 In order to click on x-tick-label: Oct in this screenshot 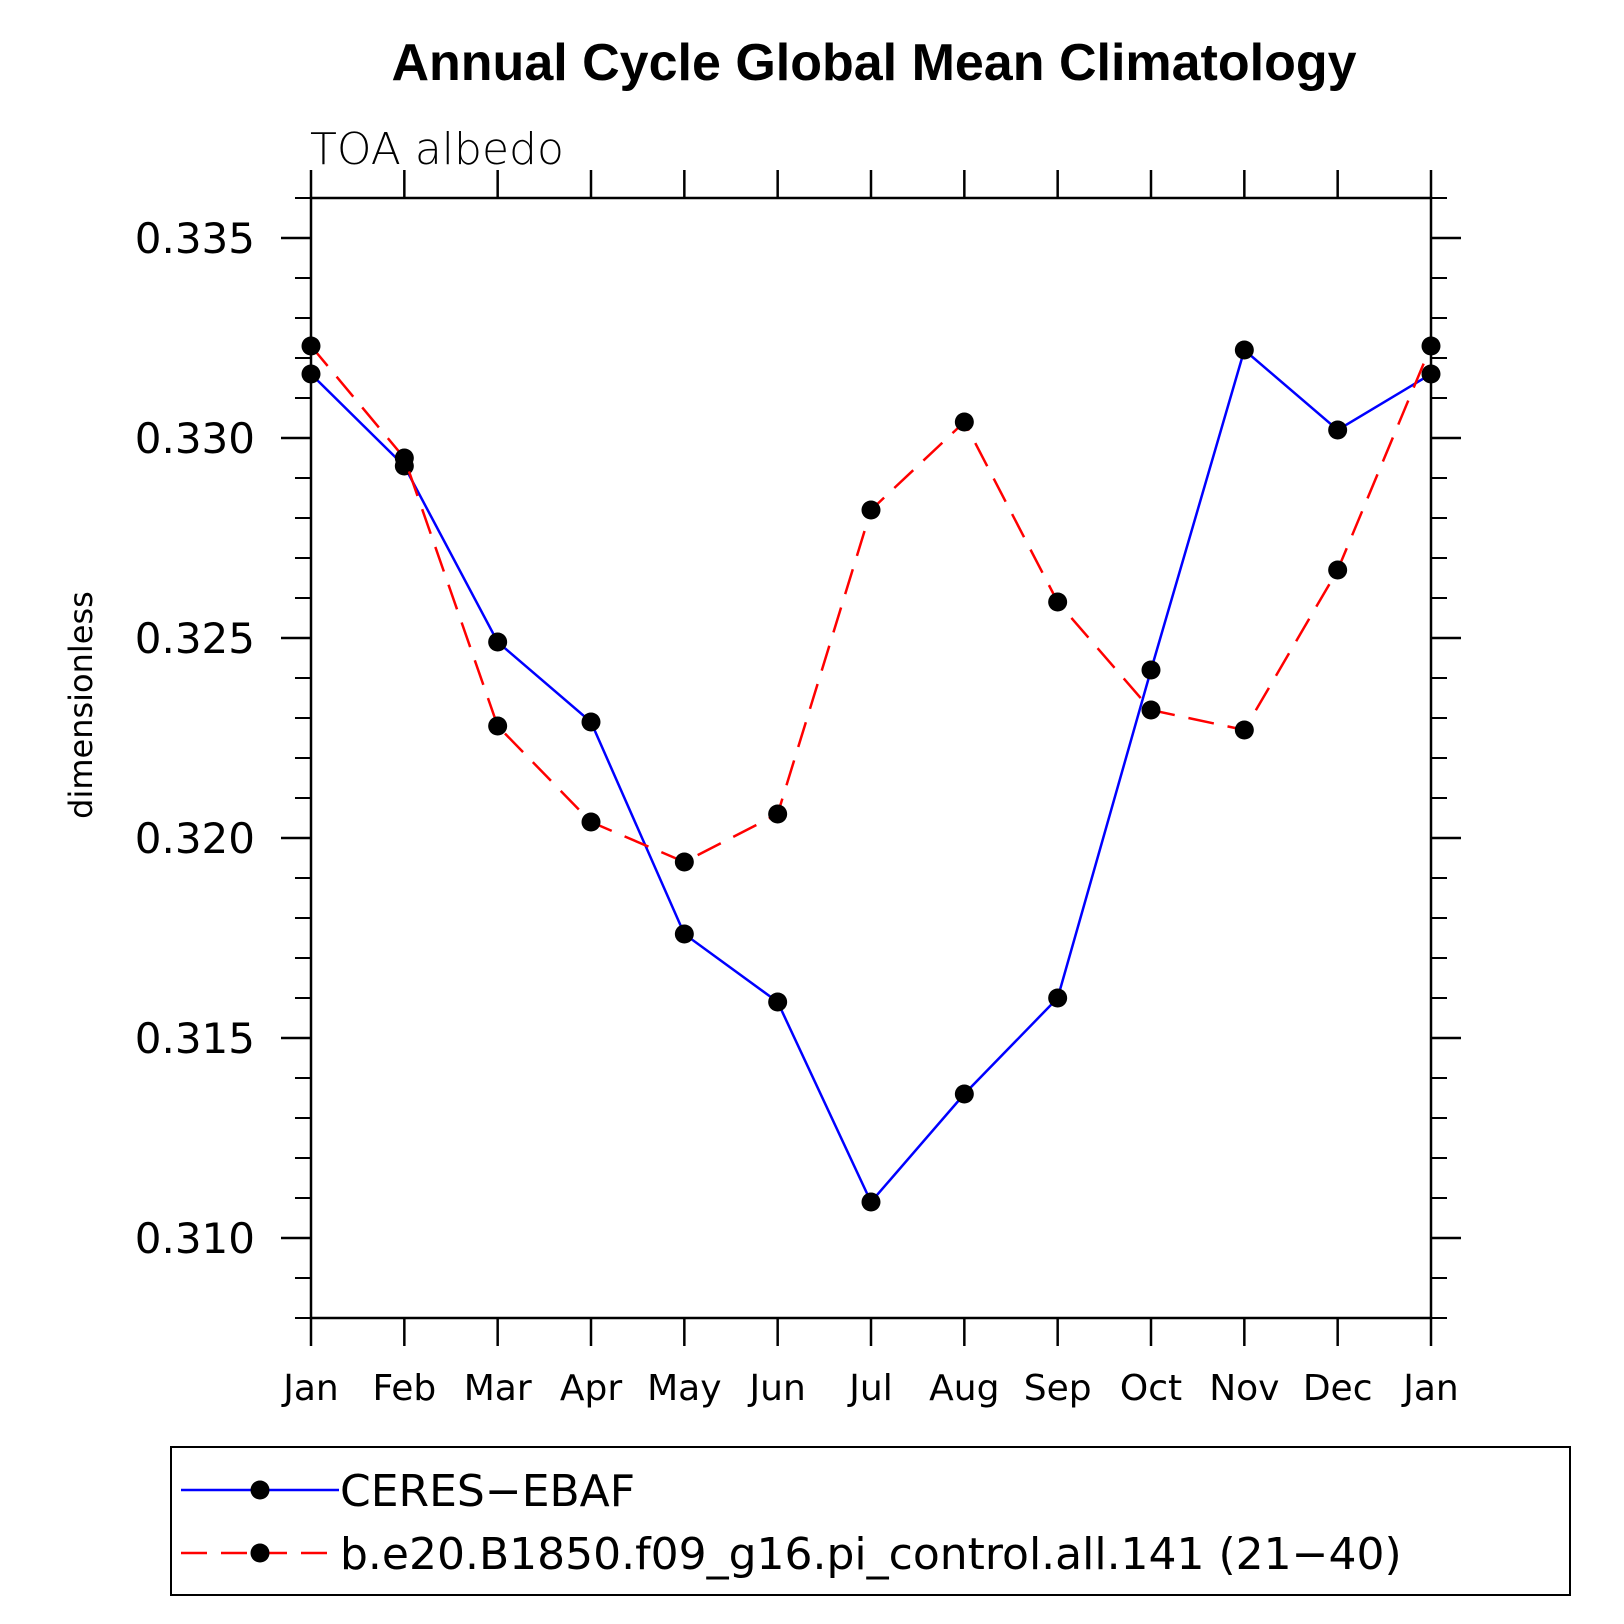, I will do `click(1151, 1388)`.